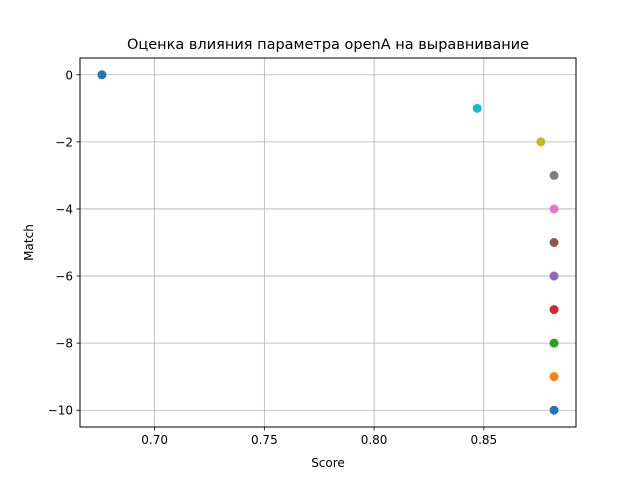 The image size is (640, 480). What do you see at coordinates (64, 209) in the screenshot?
I see `y-tick-label: −4` at bounding box center [64, 209].